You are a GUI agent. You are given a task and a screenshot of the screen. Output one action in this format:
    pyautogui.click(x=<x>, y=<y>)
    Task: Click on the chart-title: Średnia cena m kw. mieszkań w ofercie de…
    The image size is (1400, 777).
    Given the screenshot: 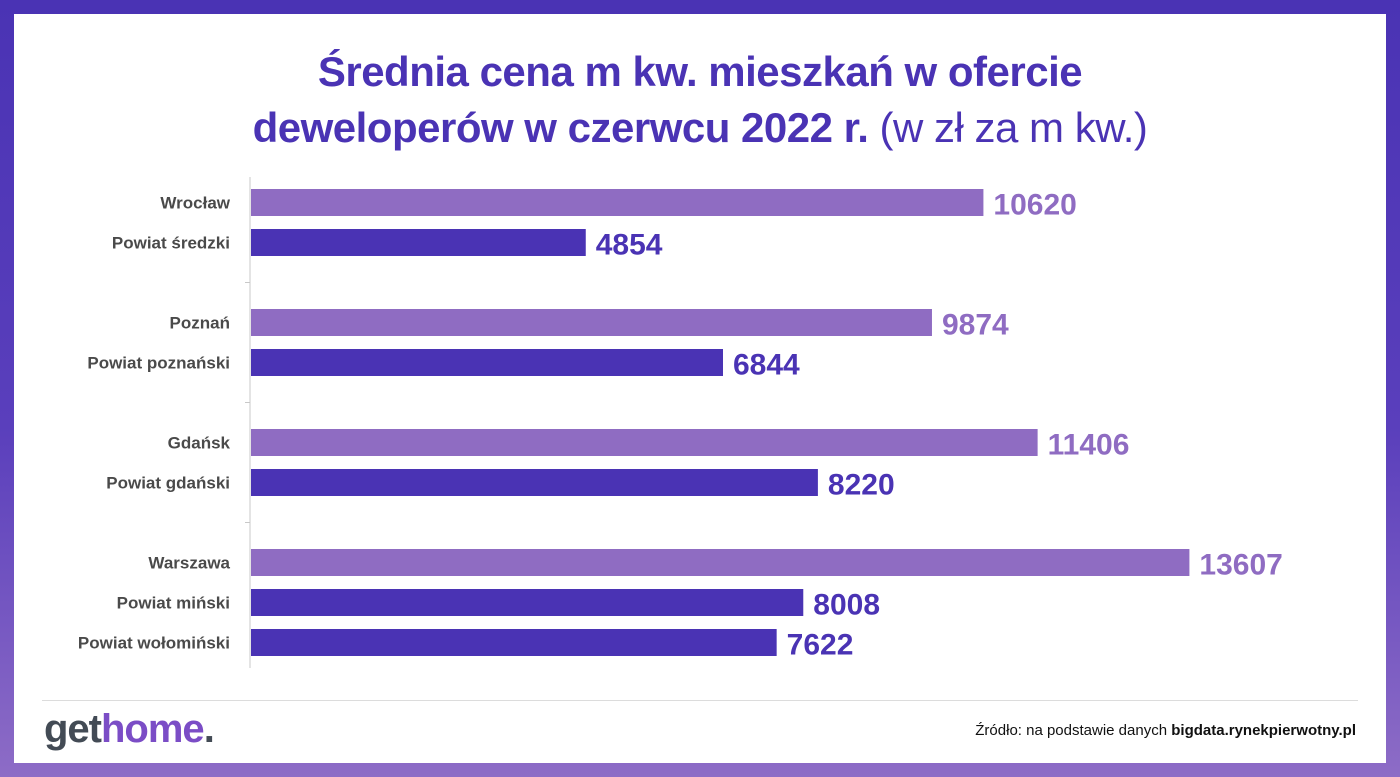 What is the action you would take?
    pyautogui.click(x=700, y=100)
    